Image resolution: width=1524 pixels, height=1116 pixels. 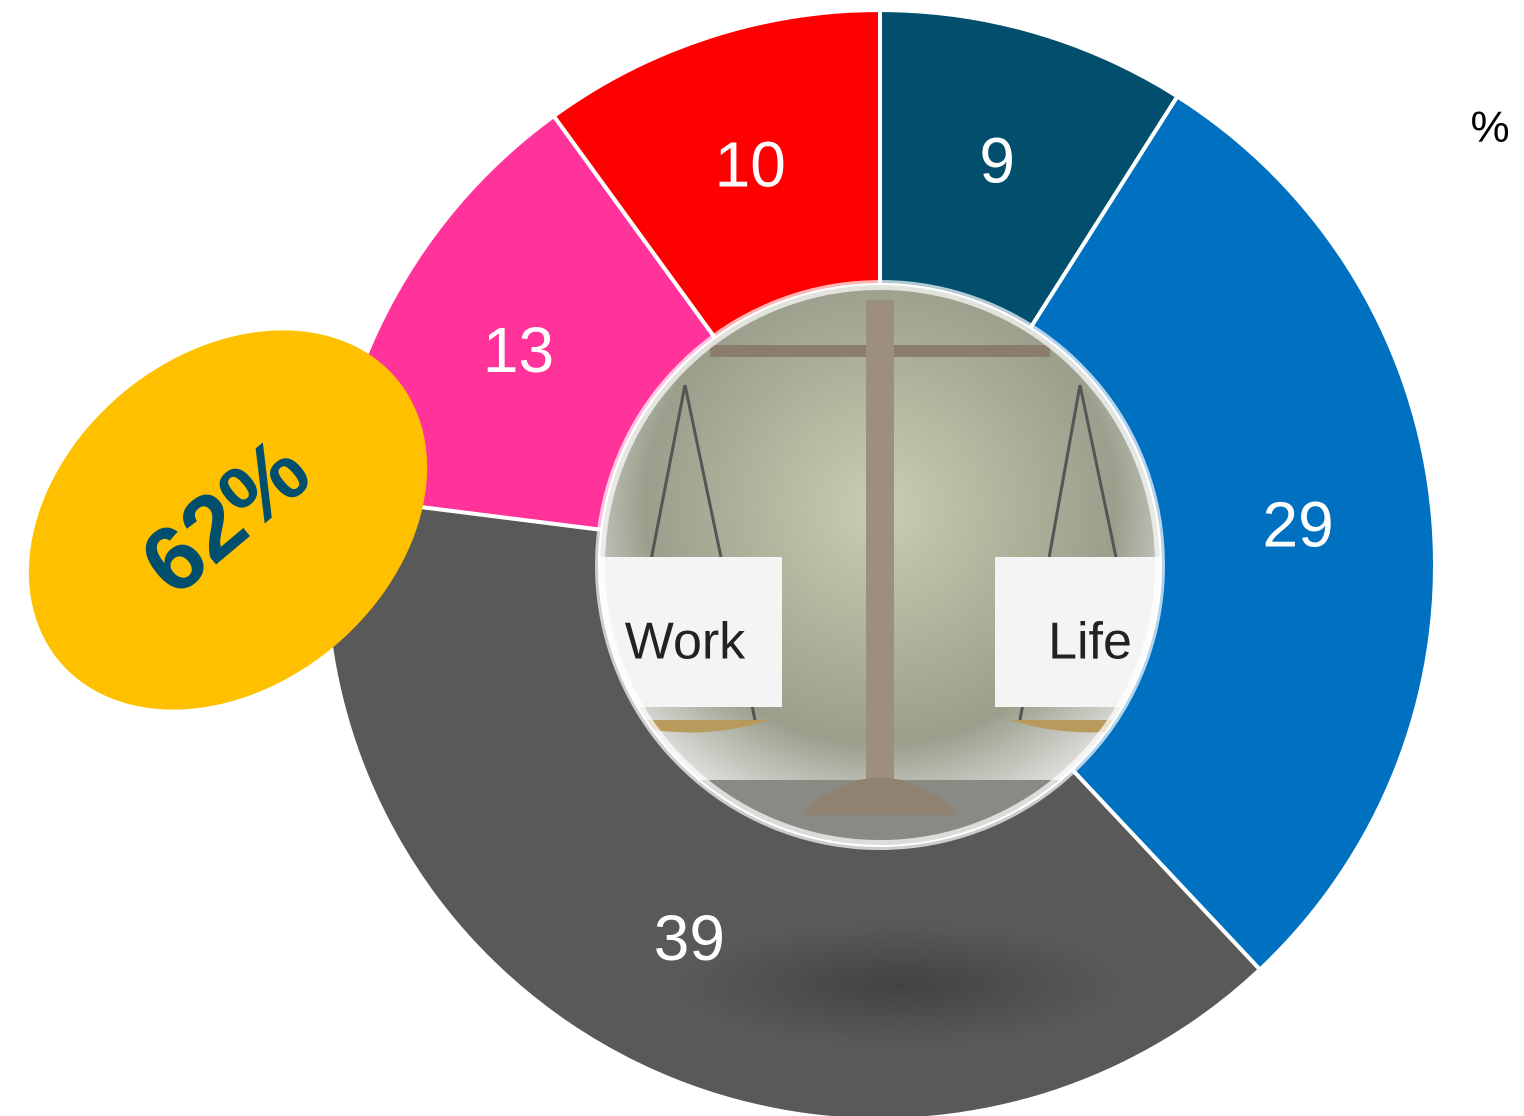 What do you see at coordinates (880, 540) in the screenshot?
I see `pillar` at bounding box center [880, 540].